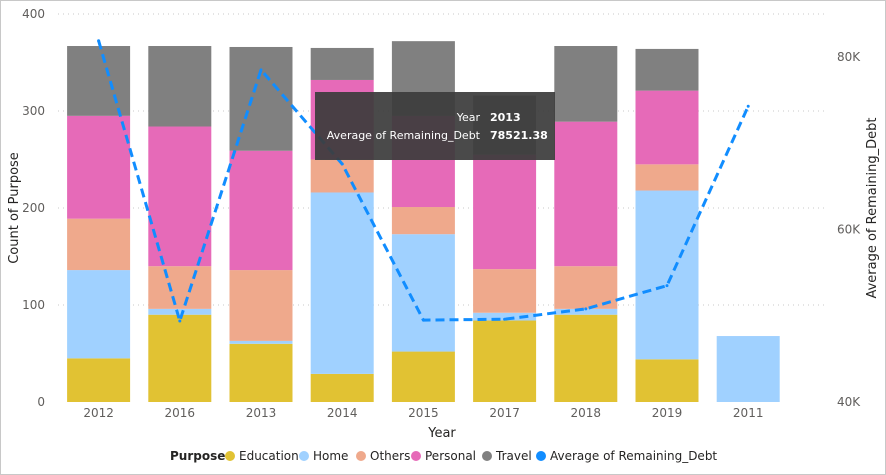 This screenshot has height=475, width=886. Describe the element at coordinates (33, 305) in the screenshot. I see `y-tick-label: 100` at that location.